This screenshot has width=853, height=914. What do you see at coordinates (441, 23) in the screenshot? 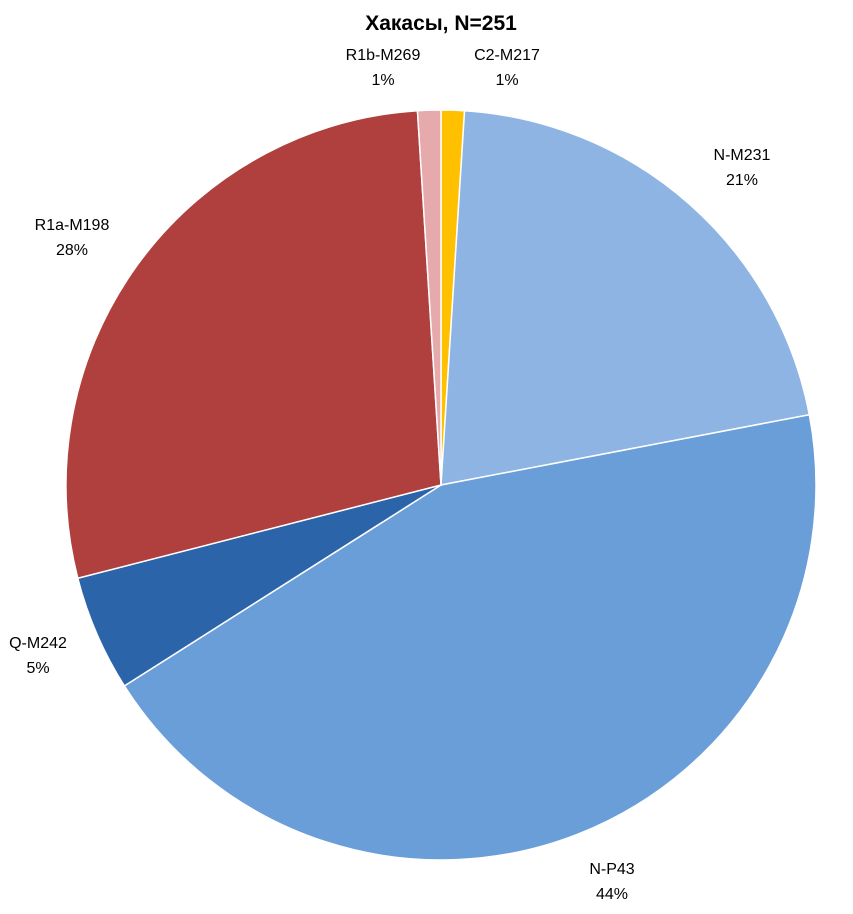
I see `chart-title: Хакасы, N=251` at bounding box center [441, 23].